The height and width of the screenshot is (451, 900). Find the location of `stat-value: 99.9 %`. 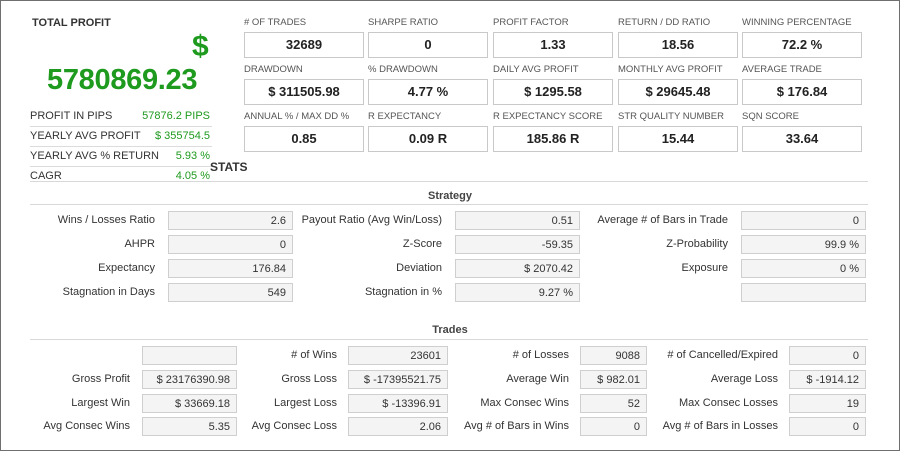

stat-value: 99.9 % is located at coordinates (803, 244).